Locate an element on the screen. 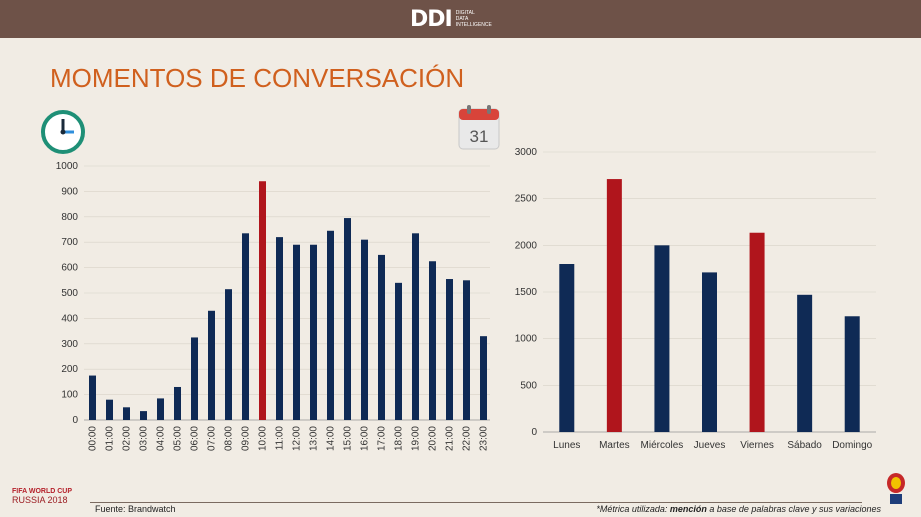 The width and height of the screenshot is (921, 517). logo-subtitle: DIGITAL DATA INTELLIGENCE is located at coordinates (473, 19).